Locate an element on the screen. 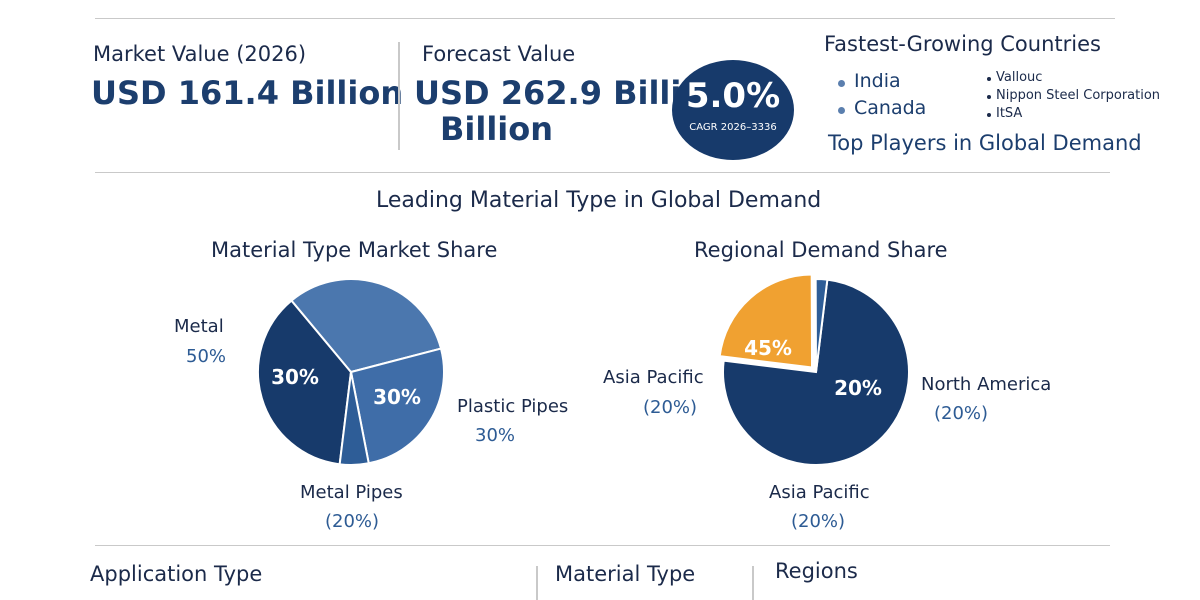 The width and height of the screenshot is (1200, 600). top-divider is located at coordinates (605, 18).